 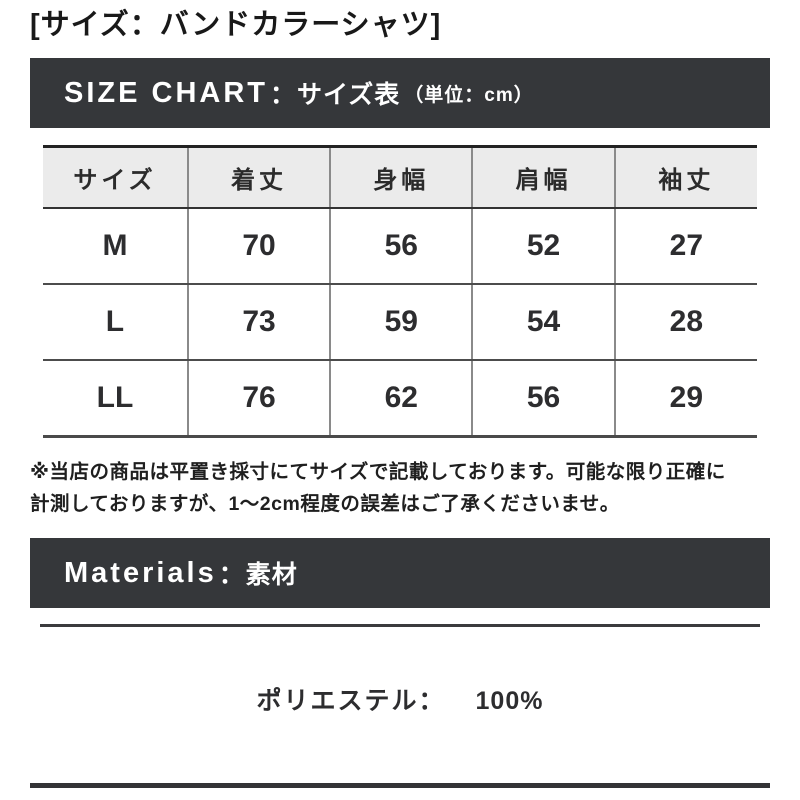 What do you see at coordinates (400, 573) in the screenshot?
I see `materials-banner: Materials：素材` at bounding box center [400, 573].